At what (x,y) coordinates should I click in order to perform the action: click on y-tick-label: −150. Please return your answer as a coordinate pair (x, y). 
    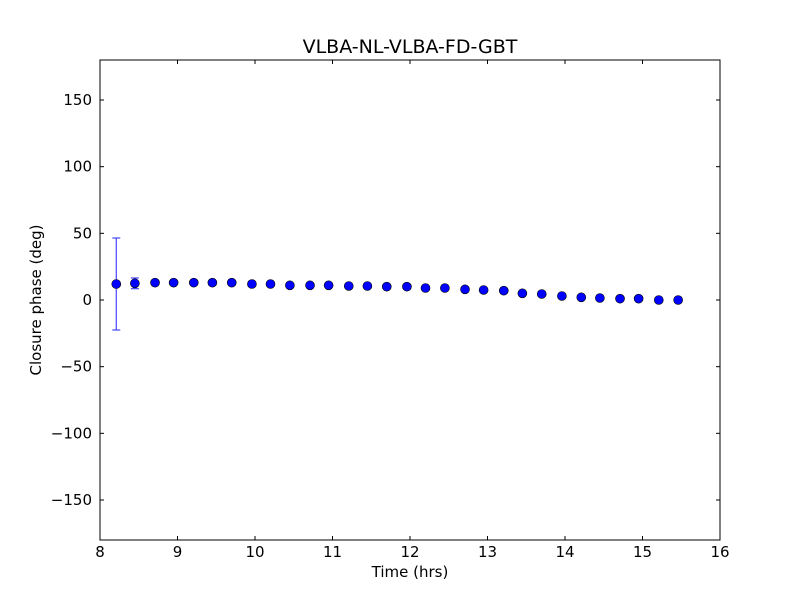
    Looking at the image, I should click on (71, 500).